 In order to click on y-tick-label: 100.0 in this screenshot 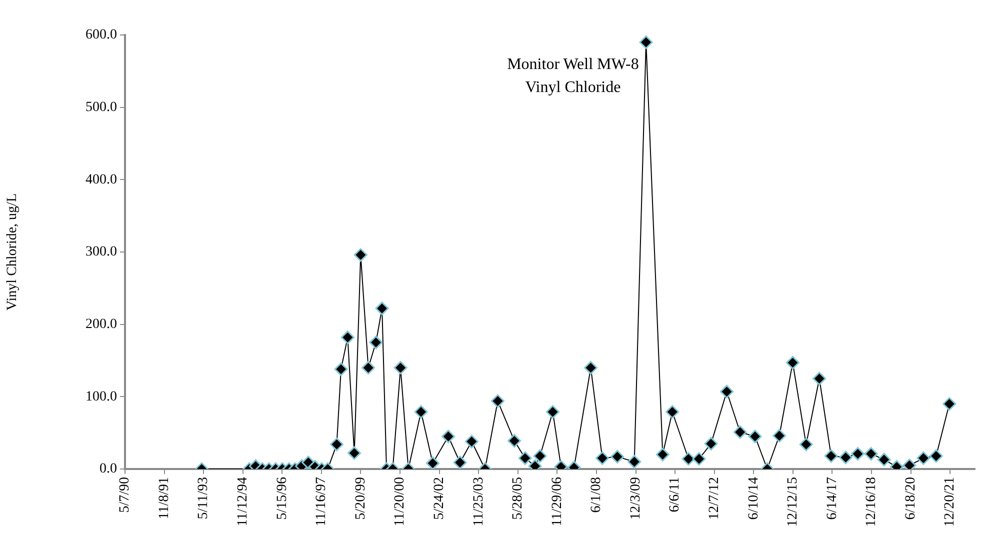, I will do `click(101, 396)`.